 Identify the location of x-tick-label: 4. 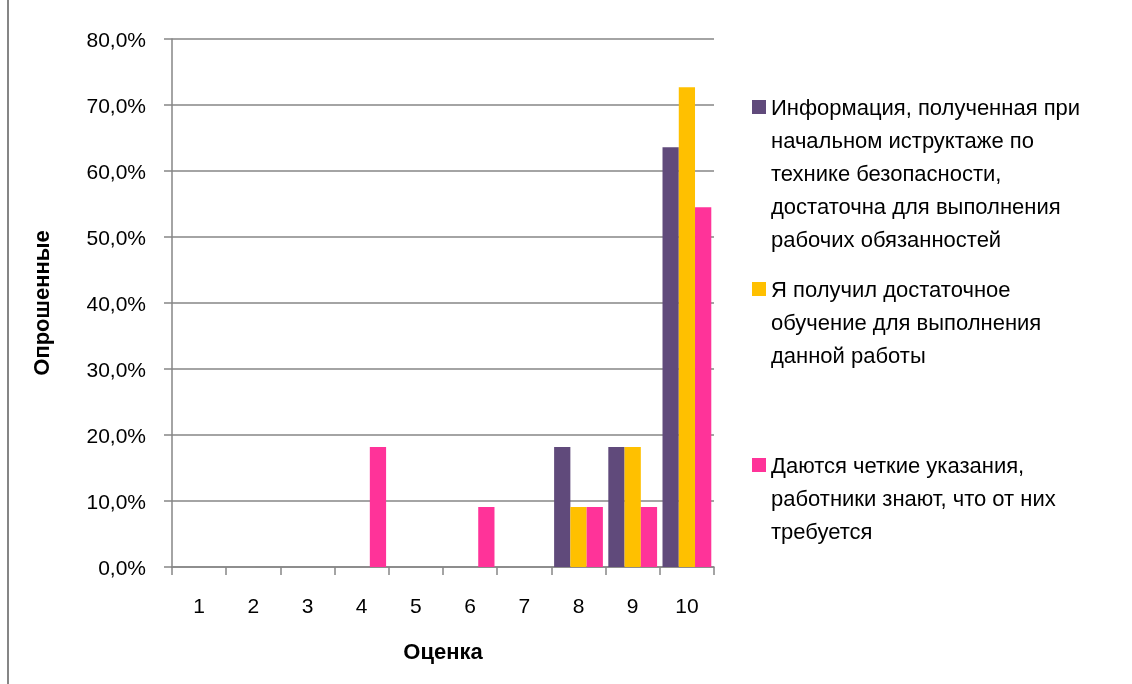
(361, 605).